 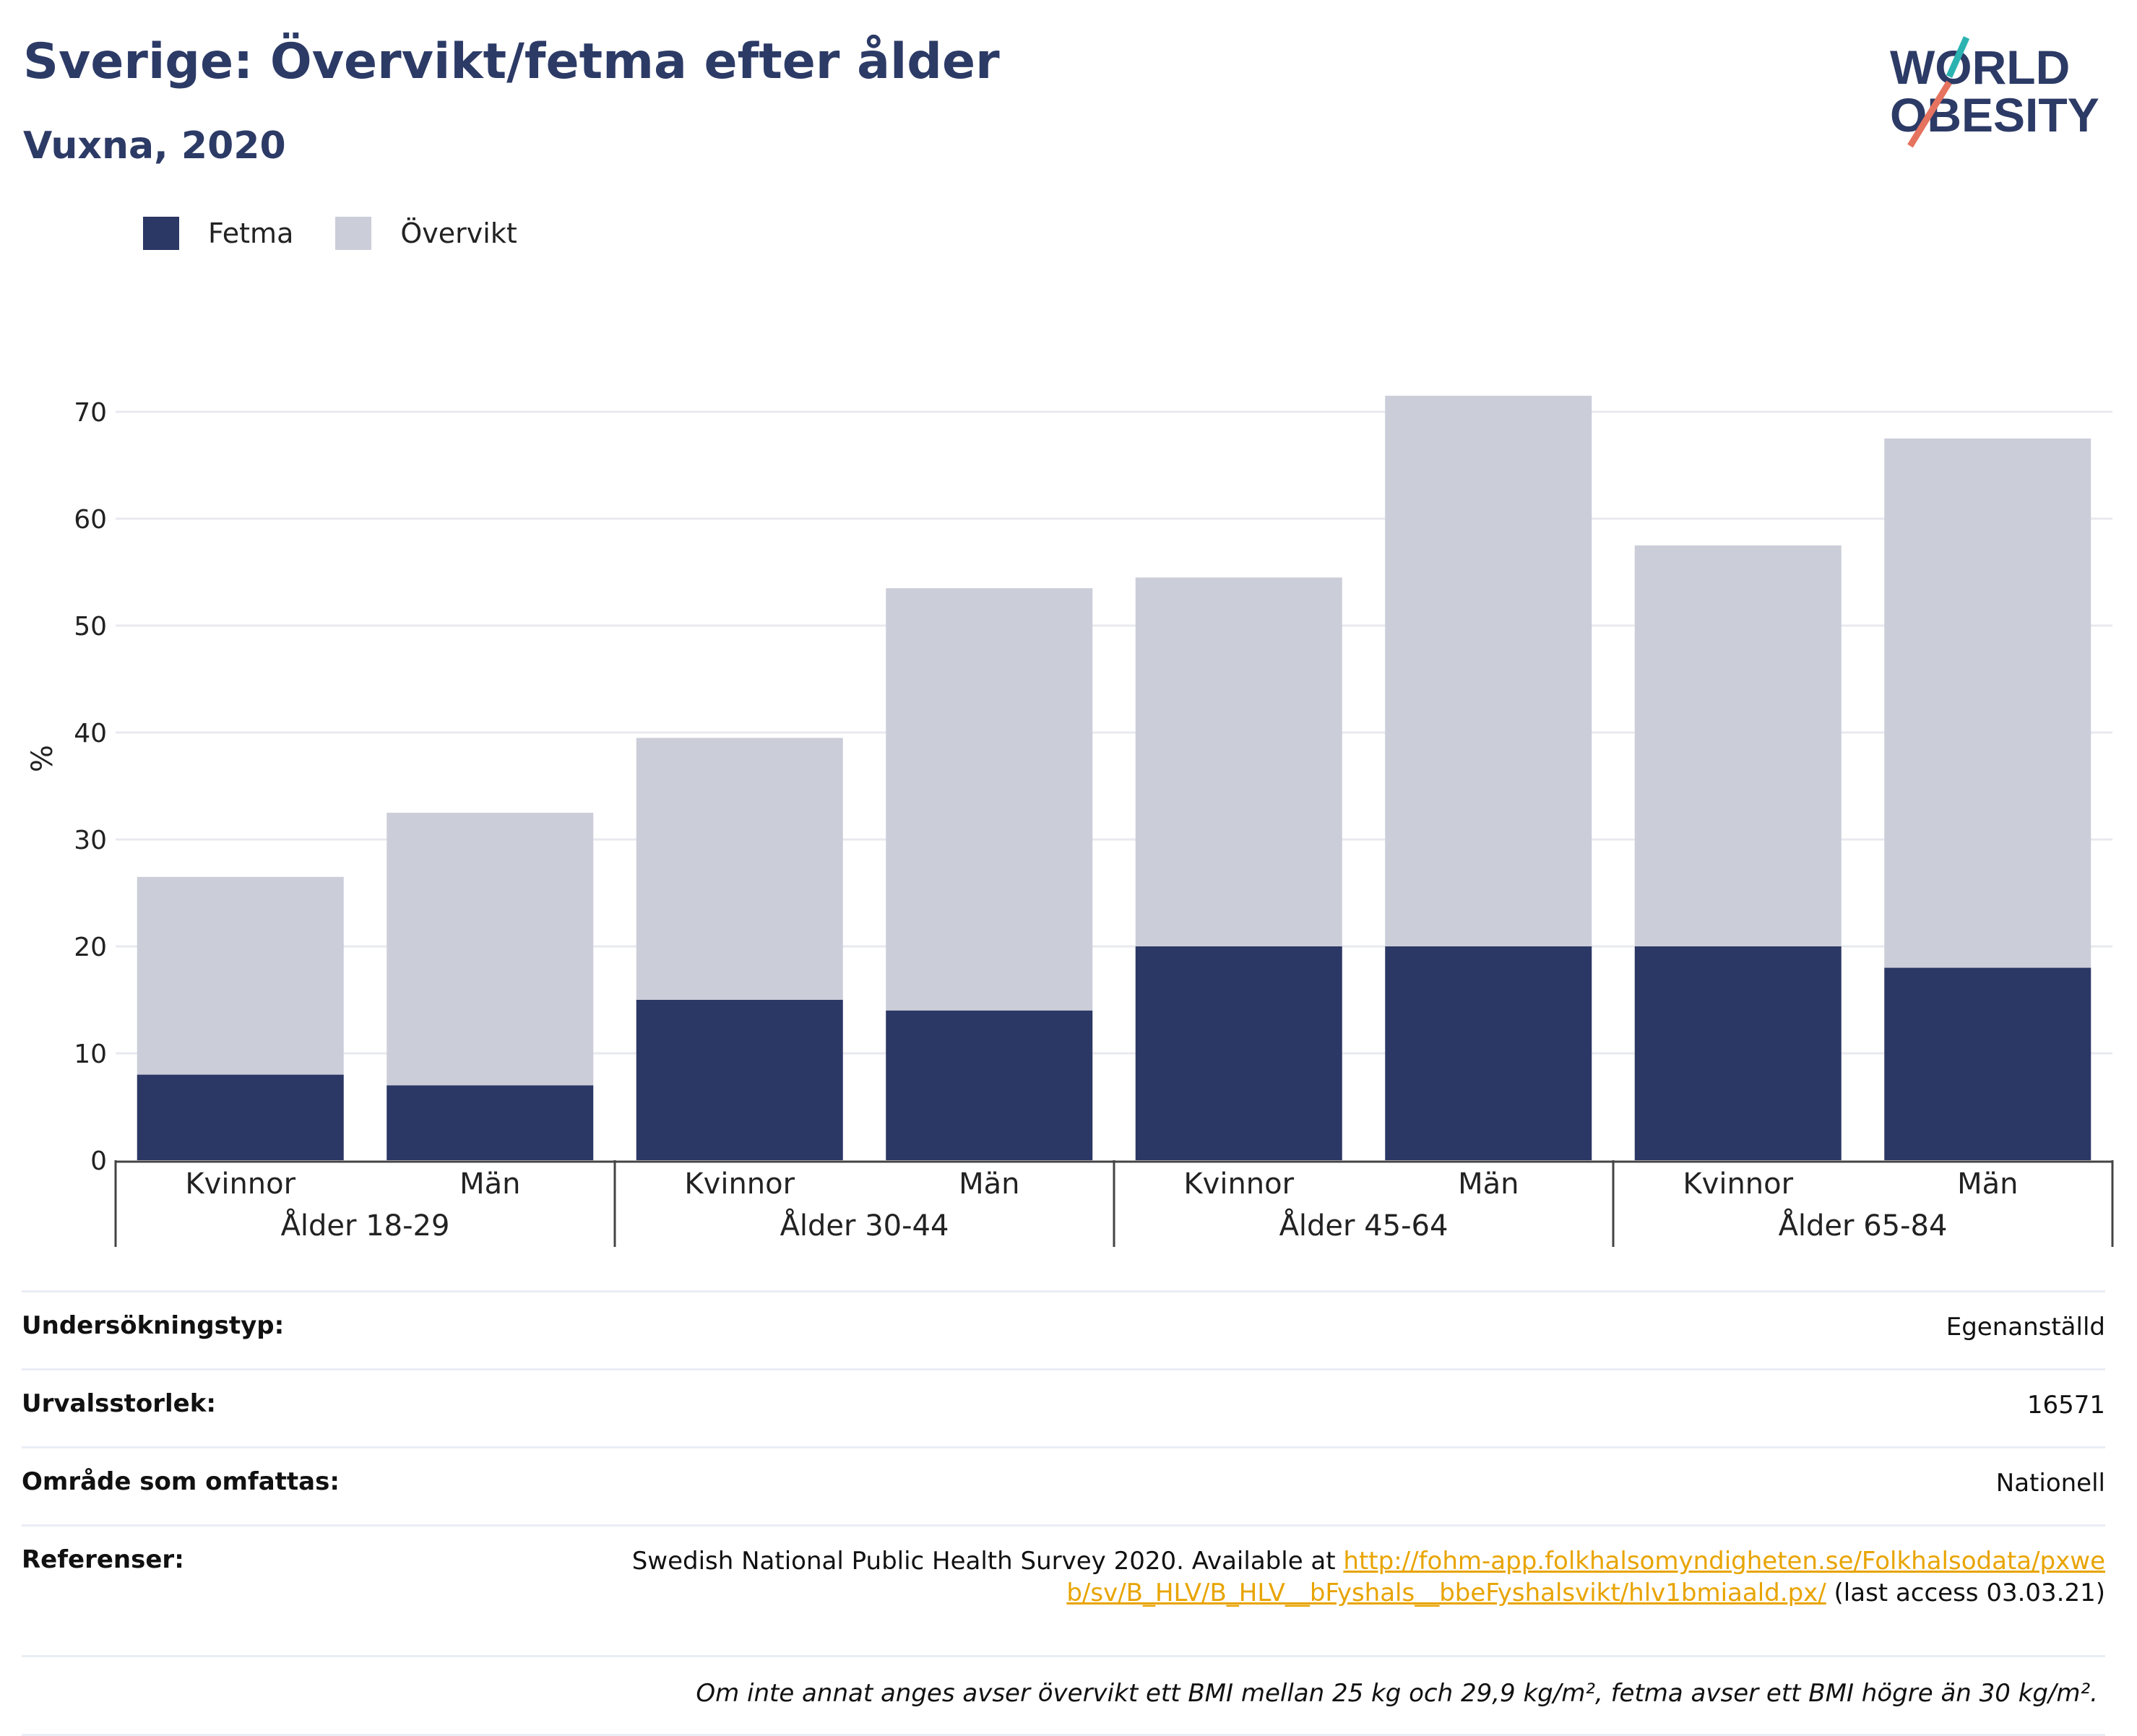 I want to click on y-tick-label: 70, so click(x=90, y=413).